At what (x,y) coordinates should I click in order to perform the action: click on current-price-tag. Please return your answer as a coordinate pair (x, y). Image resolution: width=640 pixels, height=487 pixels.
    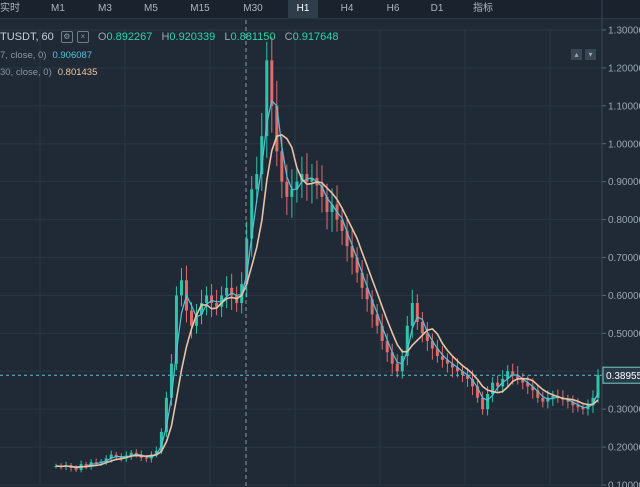
    Looking at the image, I should click on (621, 375).